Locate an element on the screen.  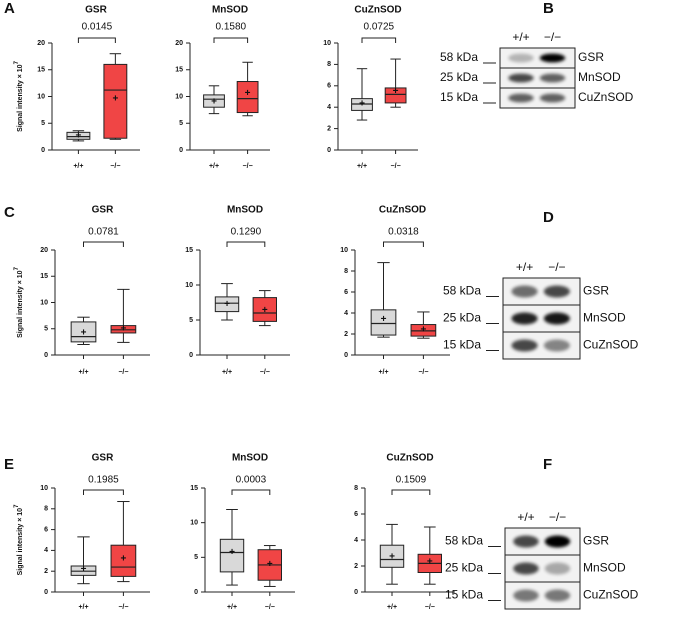
p-value: 0.0725 is located at coordinates (379, 27).